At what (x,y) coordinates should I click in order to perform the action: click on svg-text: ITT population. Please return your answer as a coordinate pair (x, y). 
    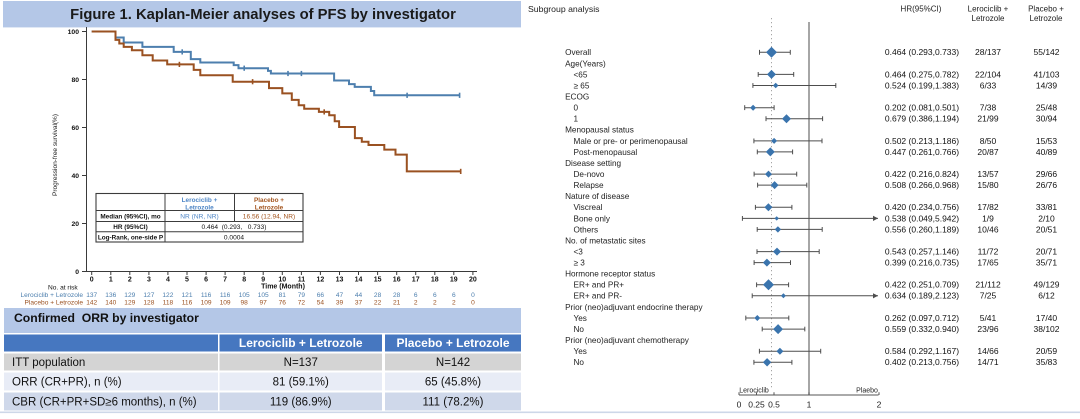
    Looking at the image, I should click on (48, 363).